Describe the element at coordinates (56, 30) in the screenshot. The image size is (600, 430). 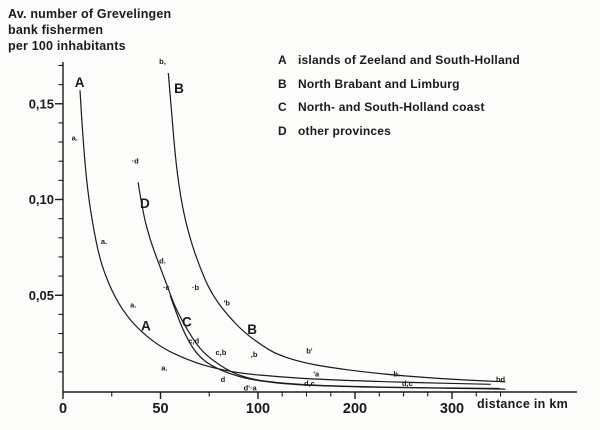
I see `title-line-2: bank fishermen` at that location.